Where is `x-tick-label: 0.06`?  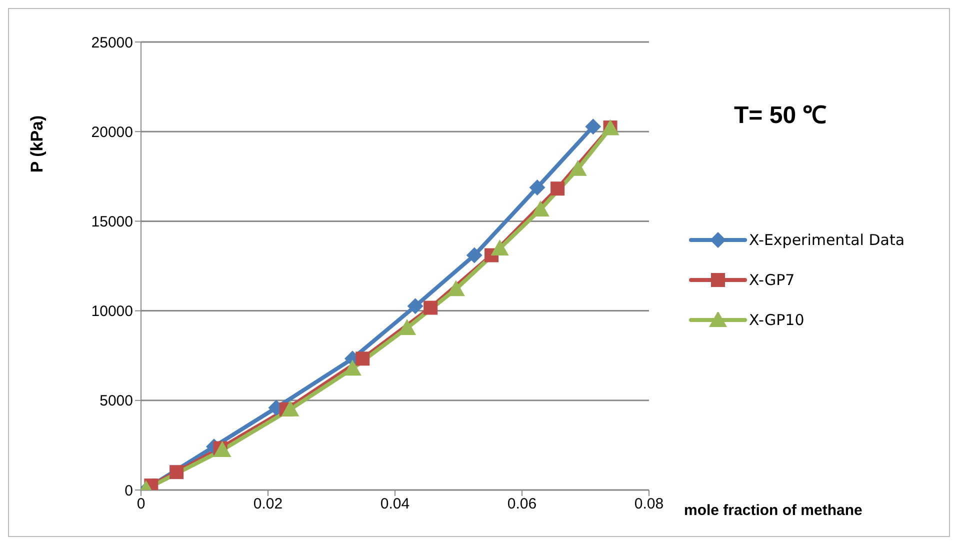 x-tick-label: 0.06 is located at coordinates (522, 504).